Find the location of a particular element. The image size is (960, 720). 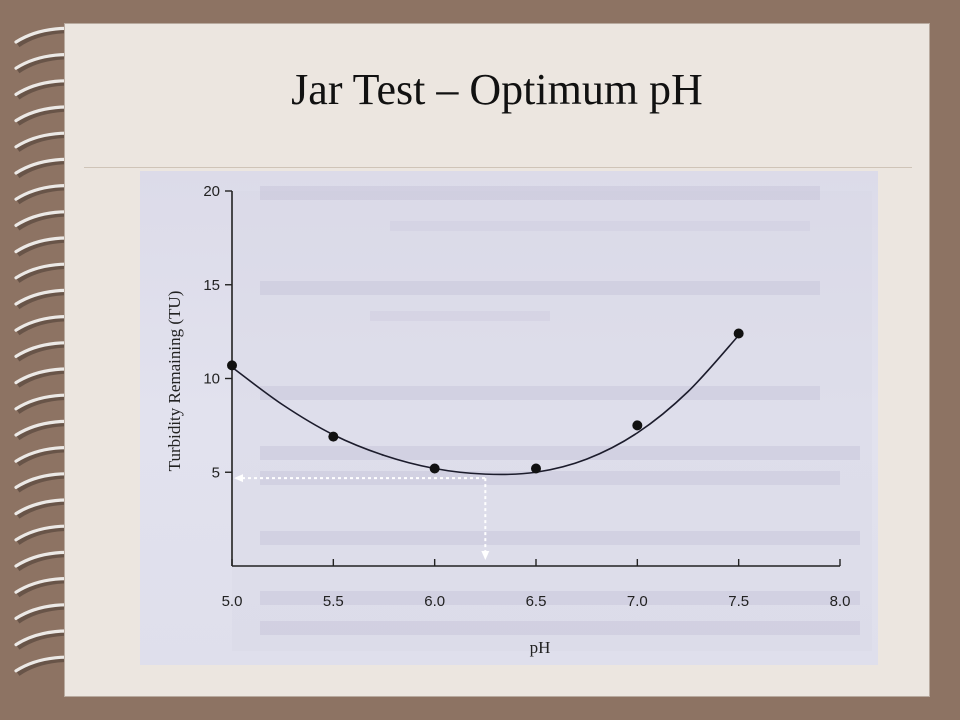

x-tick-label: 7.5 is located at coordinates (738, 601).